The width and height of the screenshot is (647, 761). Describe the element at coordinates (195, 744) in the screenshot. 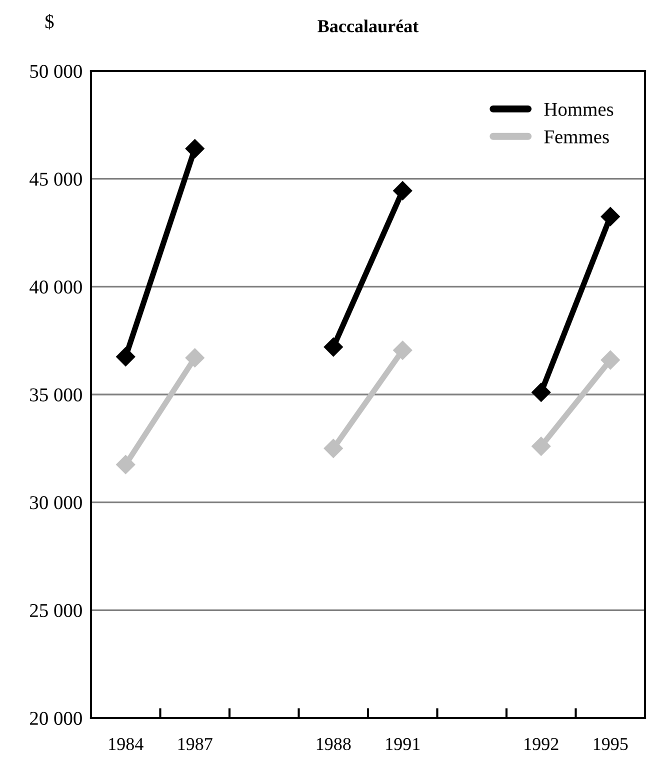

I see `x-tick-label: 1987` at that location.